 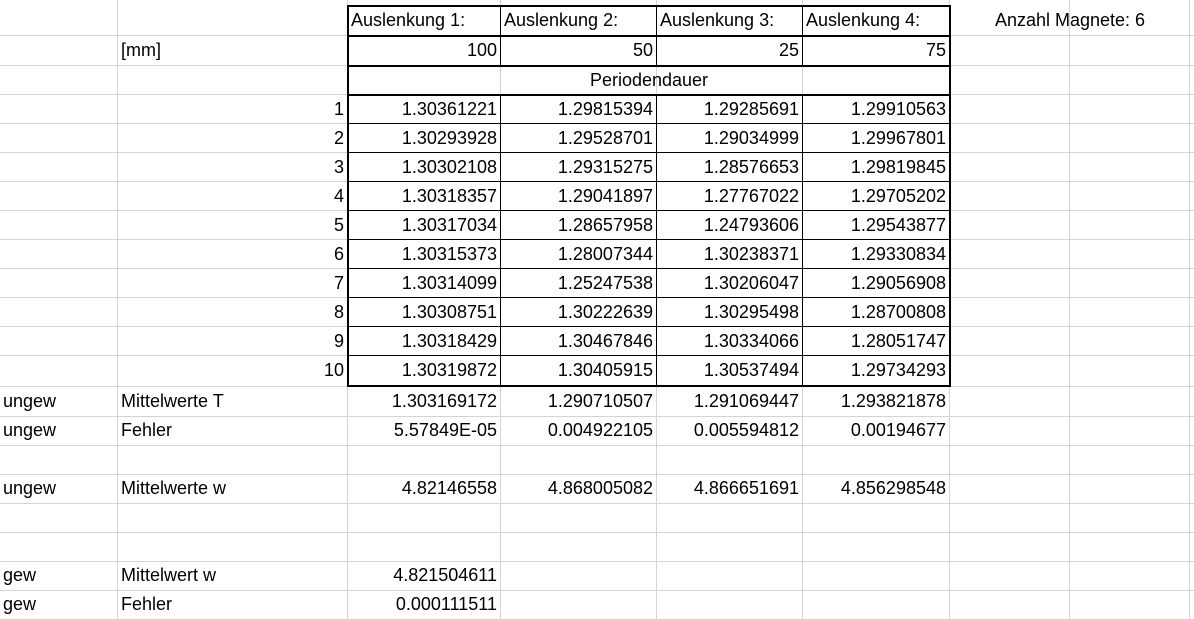 I want to click on period-cell: 1.24793606, so click(x=751, y=225).